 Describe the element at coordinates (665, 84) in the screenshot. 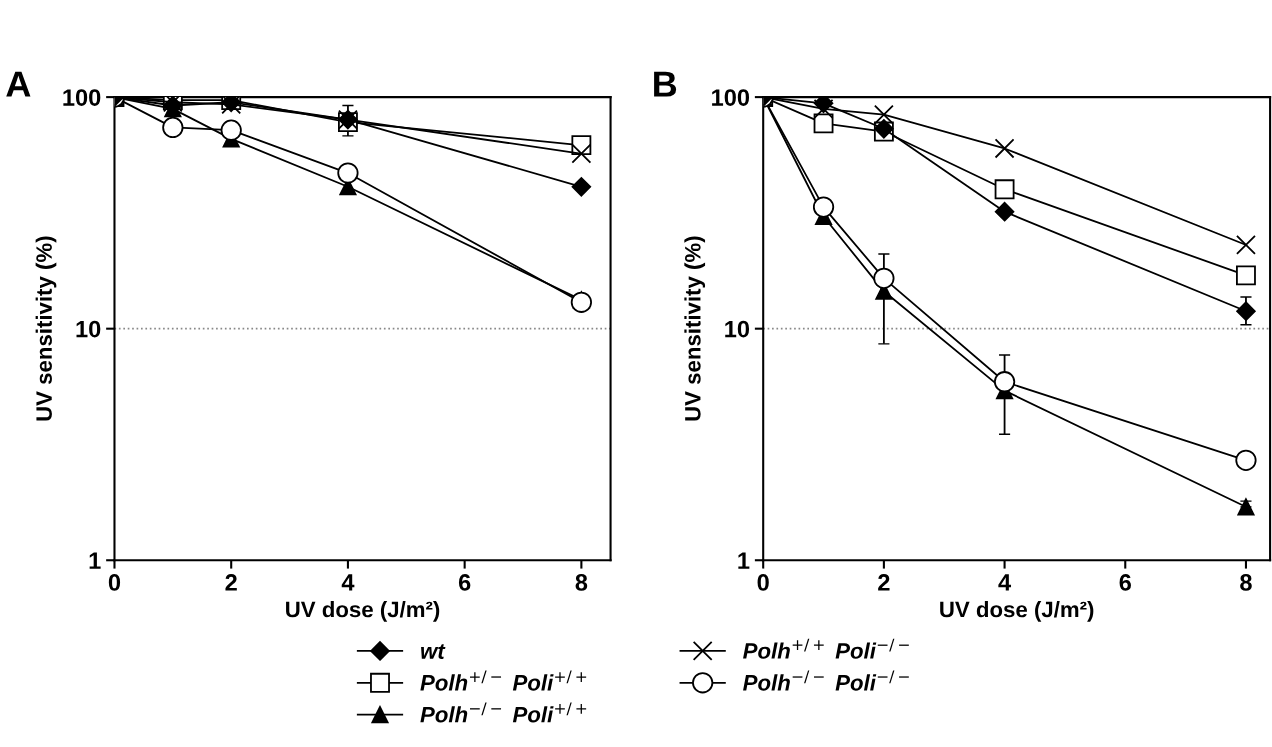

I see `chart-title: B` at that location.